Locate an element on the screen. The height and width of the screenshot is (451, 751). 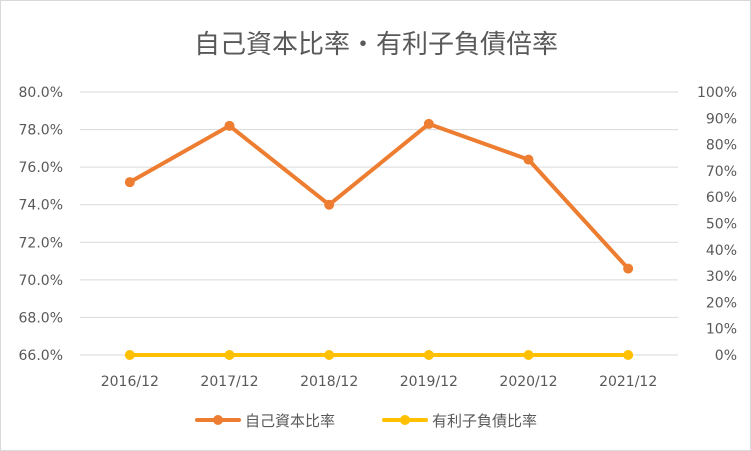
x-tick-label: 2017/12 is located at coordinates (229, 382).